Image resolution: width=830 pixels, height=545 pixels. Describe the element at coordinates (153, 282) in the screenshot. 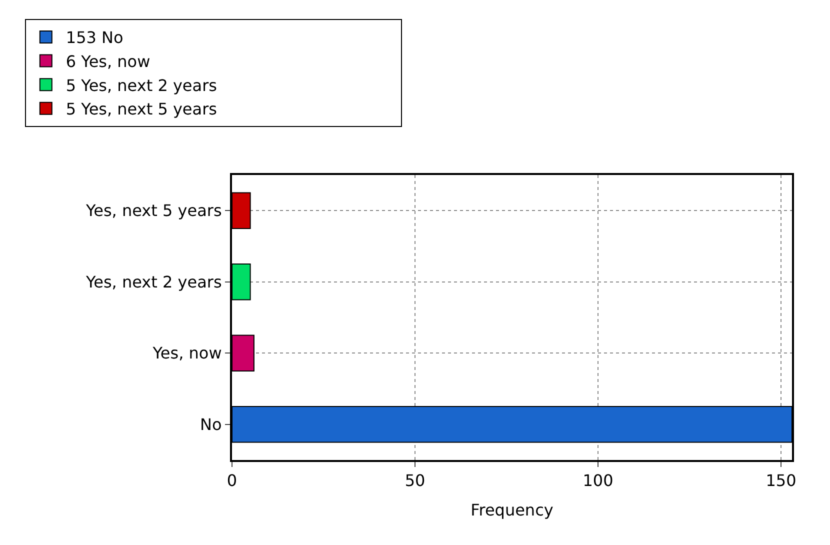

I see `y-tick-label: Yes, next 2 years` at that location.